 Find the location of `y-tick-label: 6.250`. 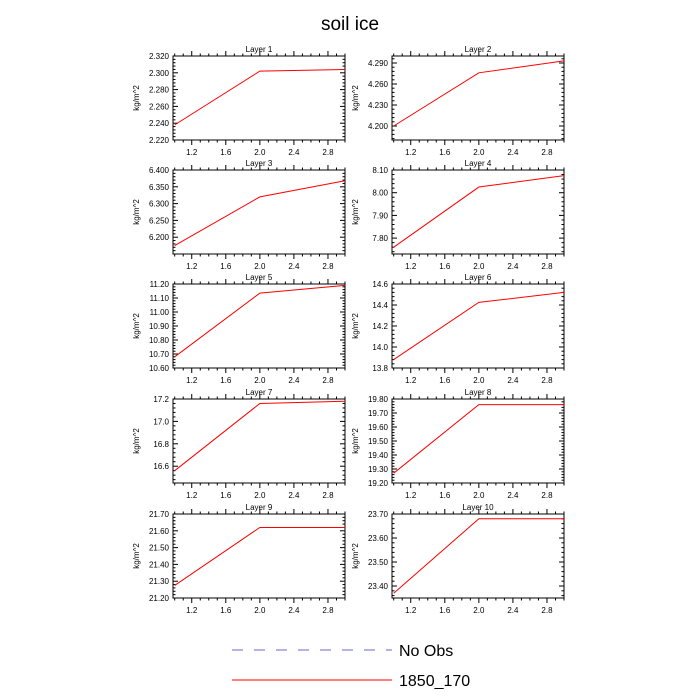

y-tick-label: 6.250 is located at coordinates (159, 220).